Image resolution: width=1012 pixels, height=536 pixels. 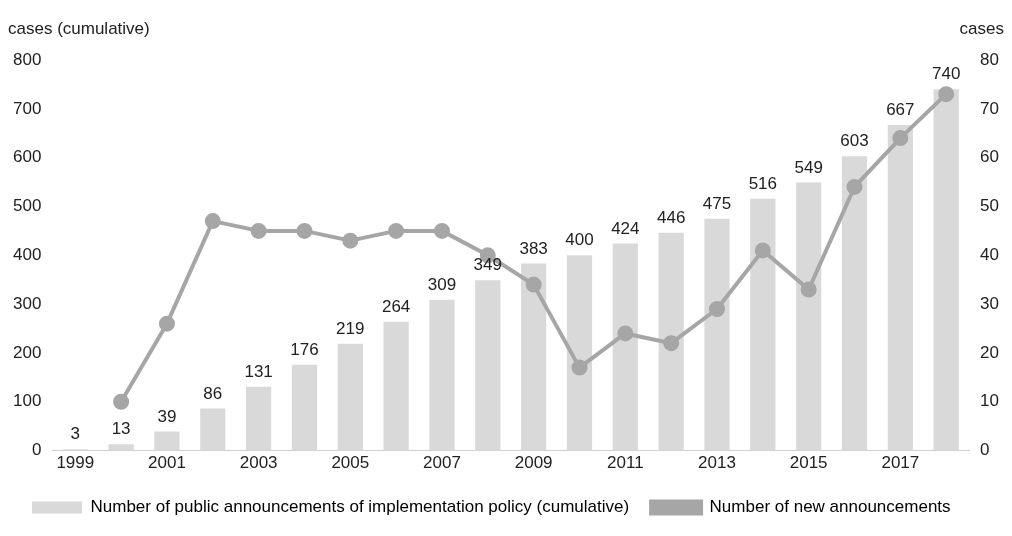 What do you see at coordinates (304, 349) in the screenshot?
I see `data-label: 176` at bounding box center [304, 349].